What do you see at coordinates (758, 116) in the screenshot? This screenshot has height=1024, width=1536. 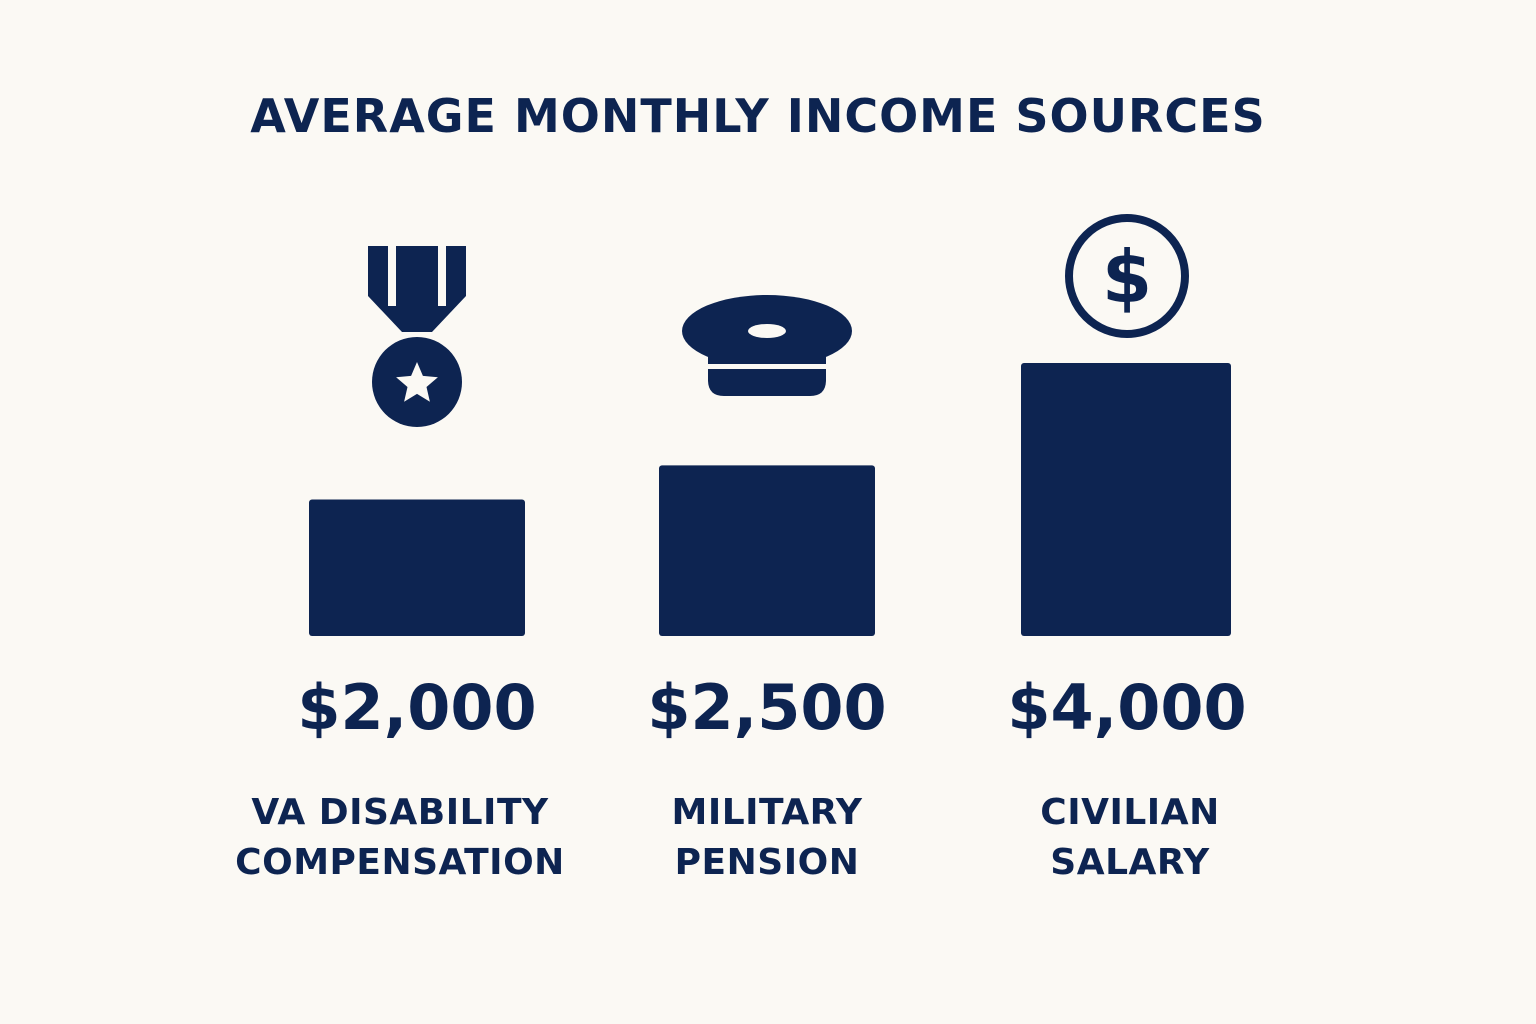 I see `chart-title: AVERAGE MONTHLY INCOME SOURCES` at bounding box center [758, 116].